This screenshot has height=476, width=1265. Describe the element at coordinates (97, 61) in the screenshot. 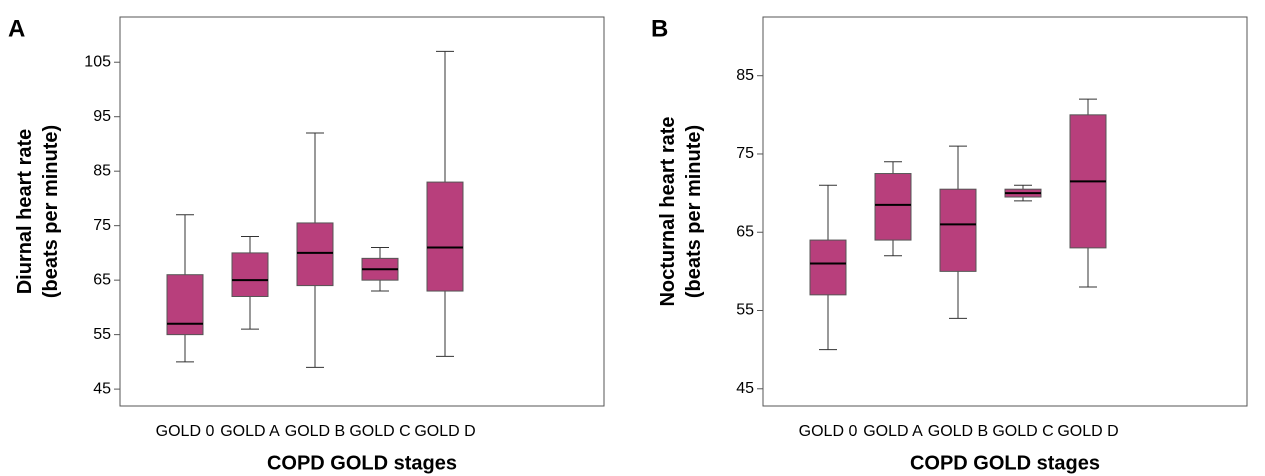

I see `y-tick-label: 105` at that location.